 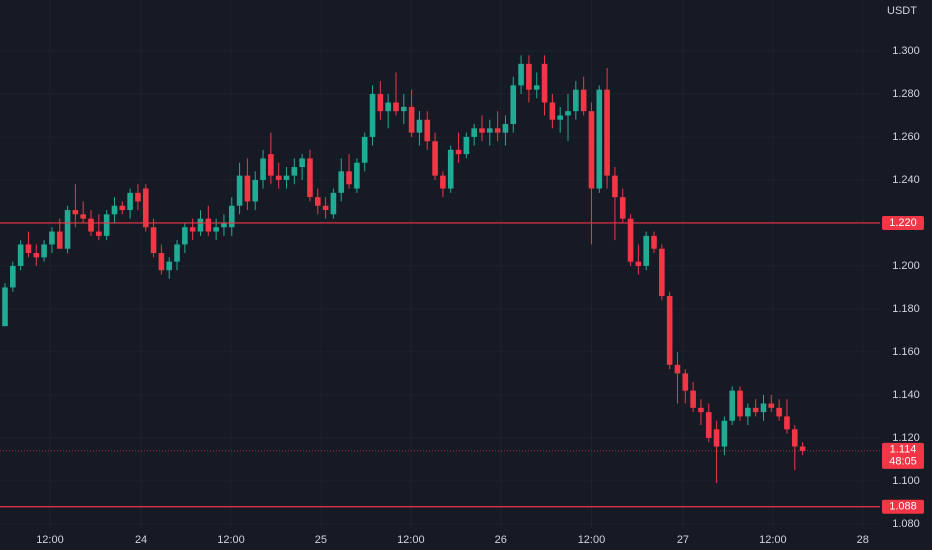 What do you see at coordinates (321, 540) in the screenshot?
I see `x-tick-label: 25` at bounding box center [321, 540].